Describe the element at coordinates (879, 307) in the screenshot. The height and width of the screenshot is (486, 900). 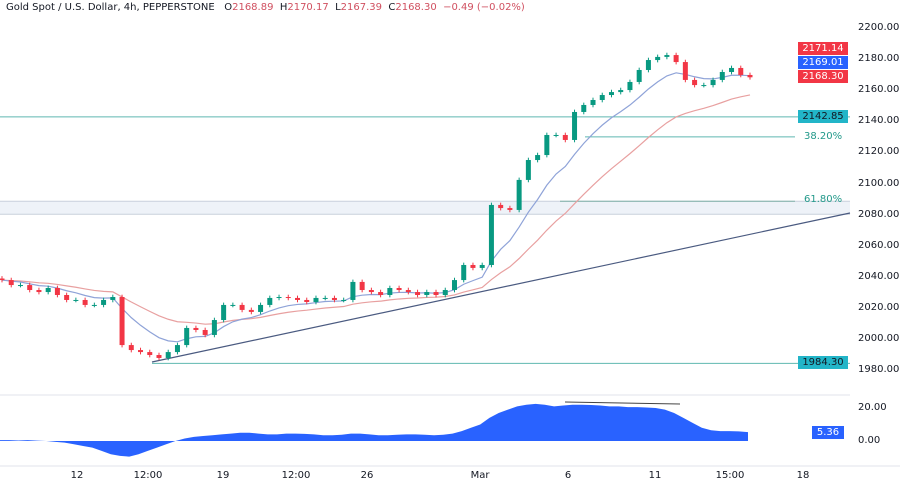
I see `price-tick: 2020.00` at that location.